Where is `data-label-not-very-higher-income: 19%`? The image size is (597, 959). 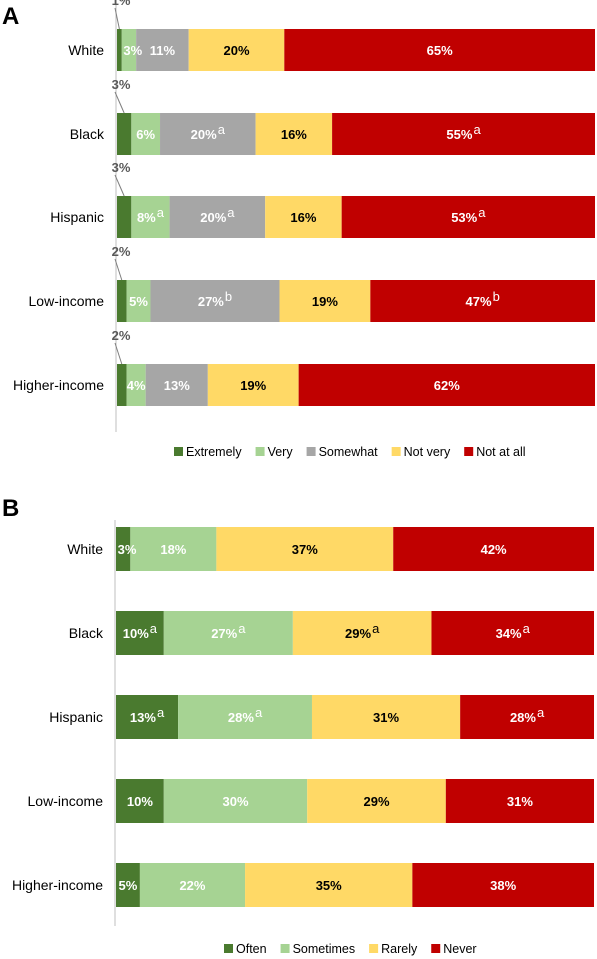 data-label-not-very-higher-income: 19% is located at coordinates (253, 385).